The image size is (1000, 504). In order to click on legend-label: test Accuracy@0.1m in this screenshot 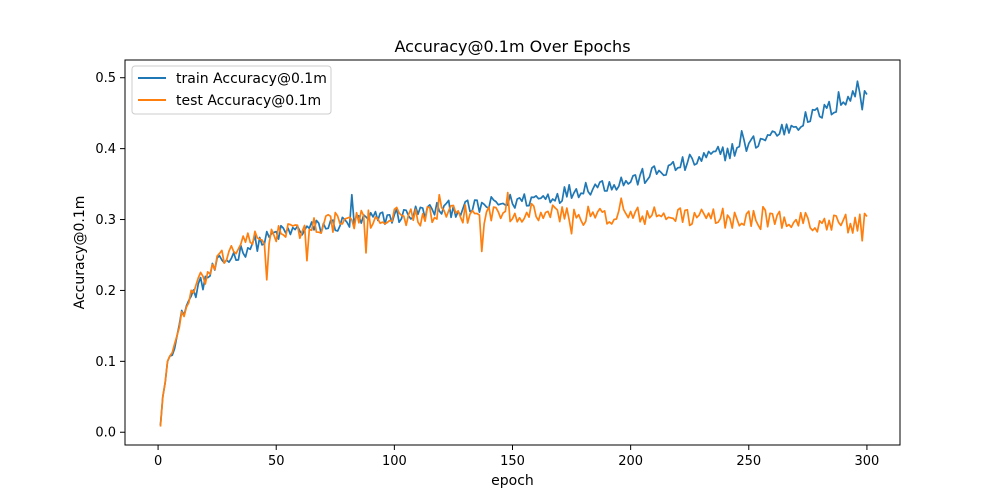, I will do `click(248, 101)`.